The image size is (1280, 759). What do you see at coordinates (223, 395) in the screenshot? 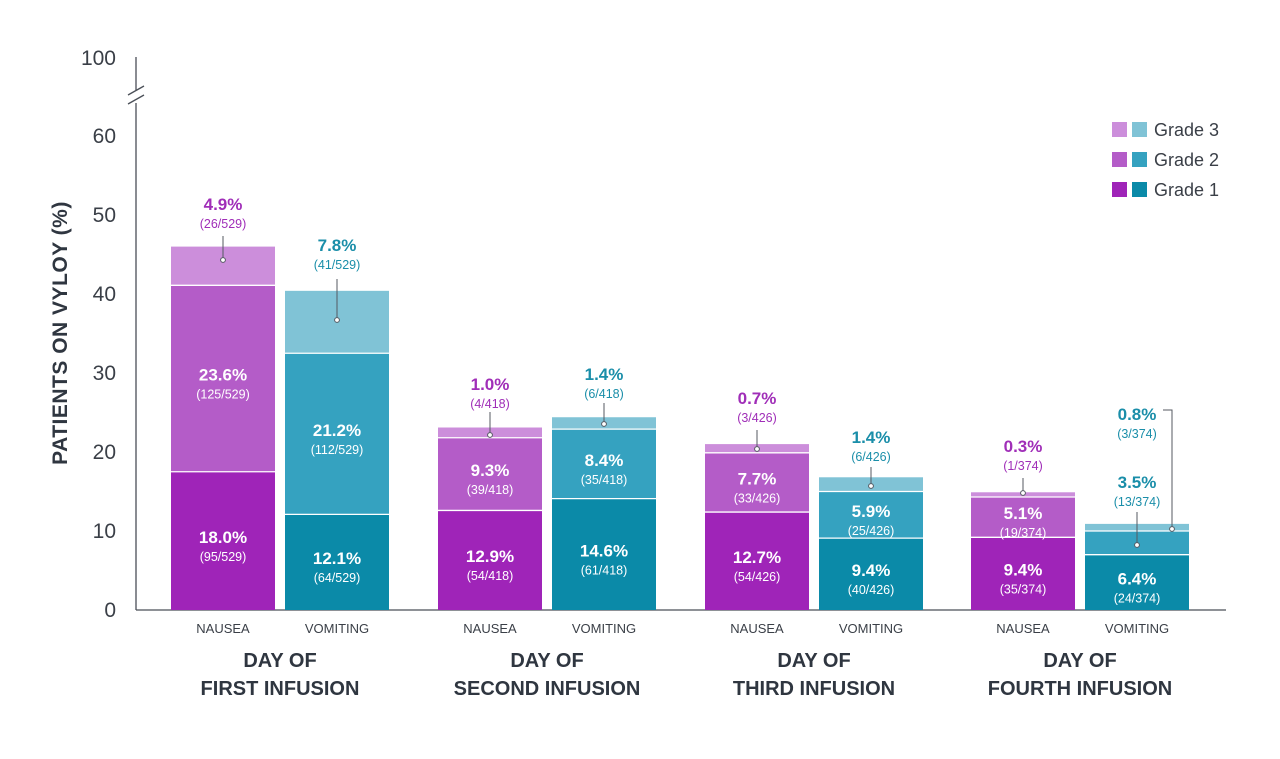
I see `count-label: (125/529)` at bounding box center [223, 395].